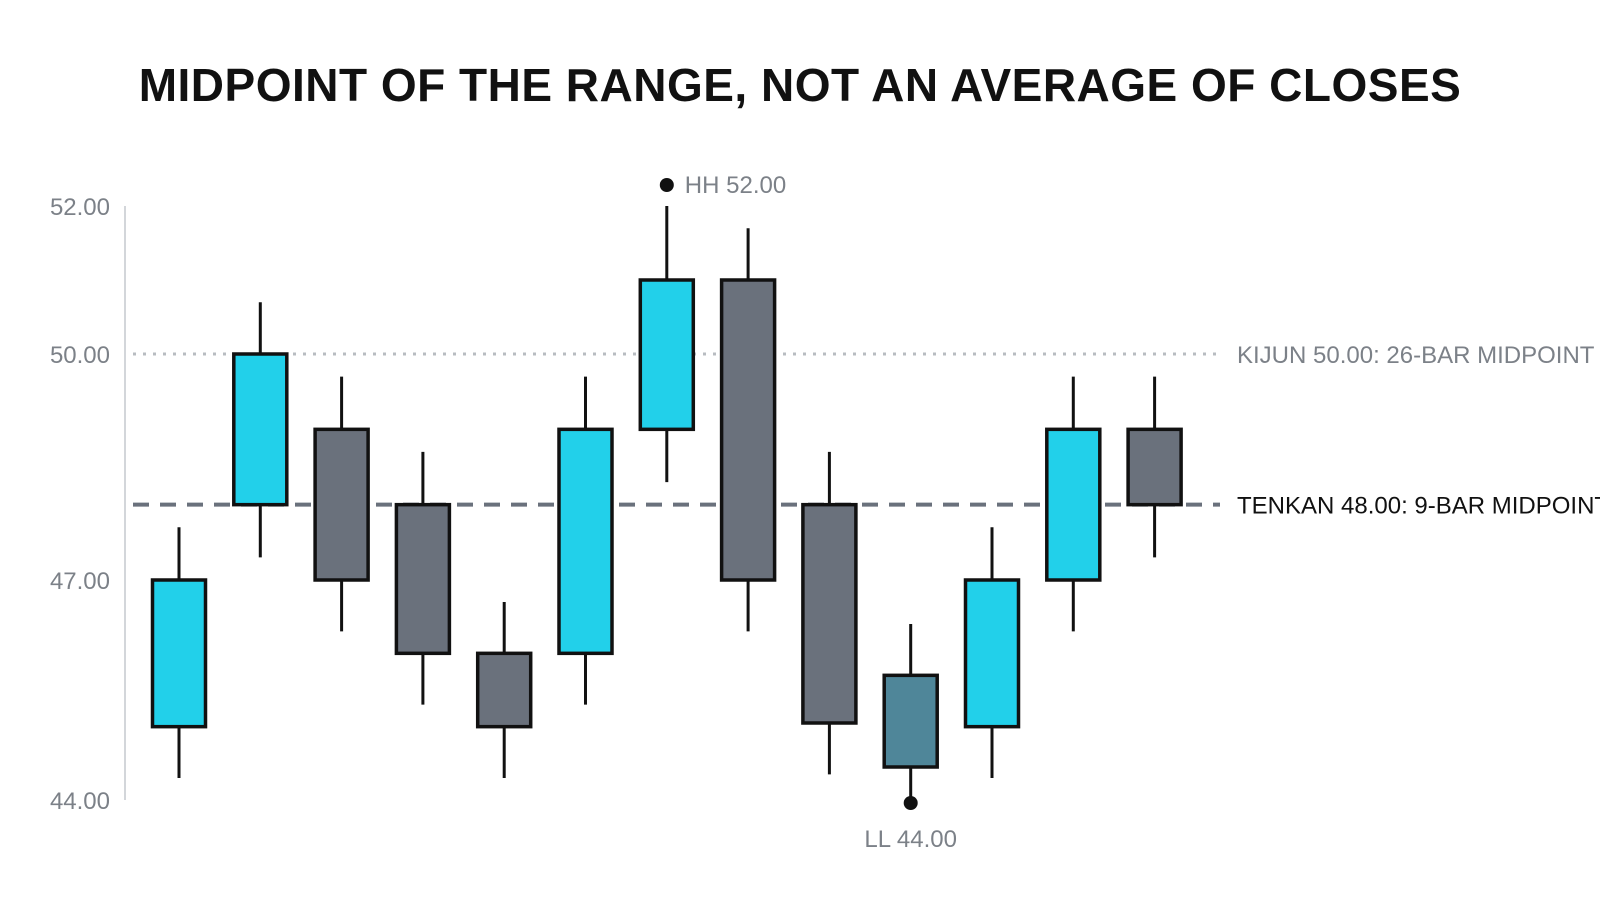  What do you see at coordinates (80, 801) in the screenshot?
I see `y-tick-label: 44.00` at bounding box center [80, 801].